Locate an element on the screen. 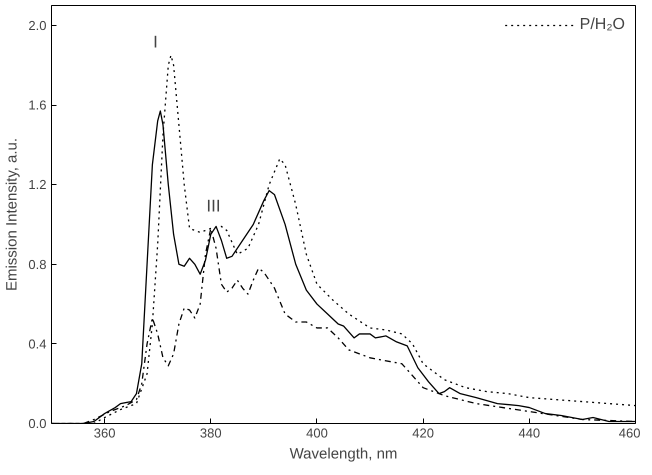 This screenshot has width=652, height=475. y-tick-label: 1.6 is located at coordinates (37, 105).